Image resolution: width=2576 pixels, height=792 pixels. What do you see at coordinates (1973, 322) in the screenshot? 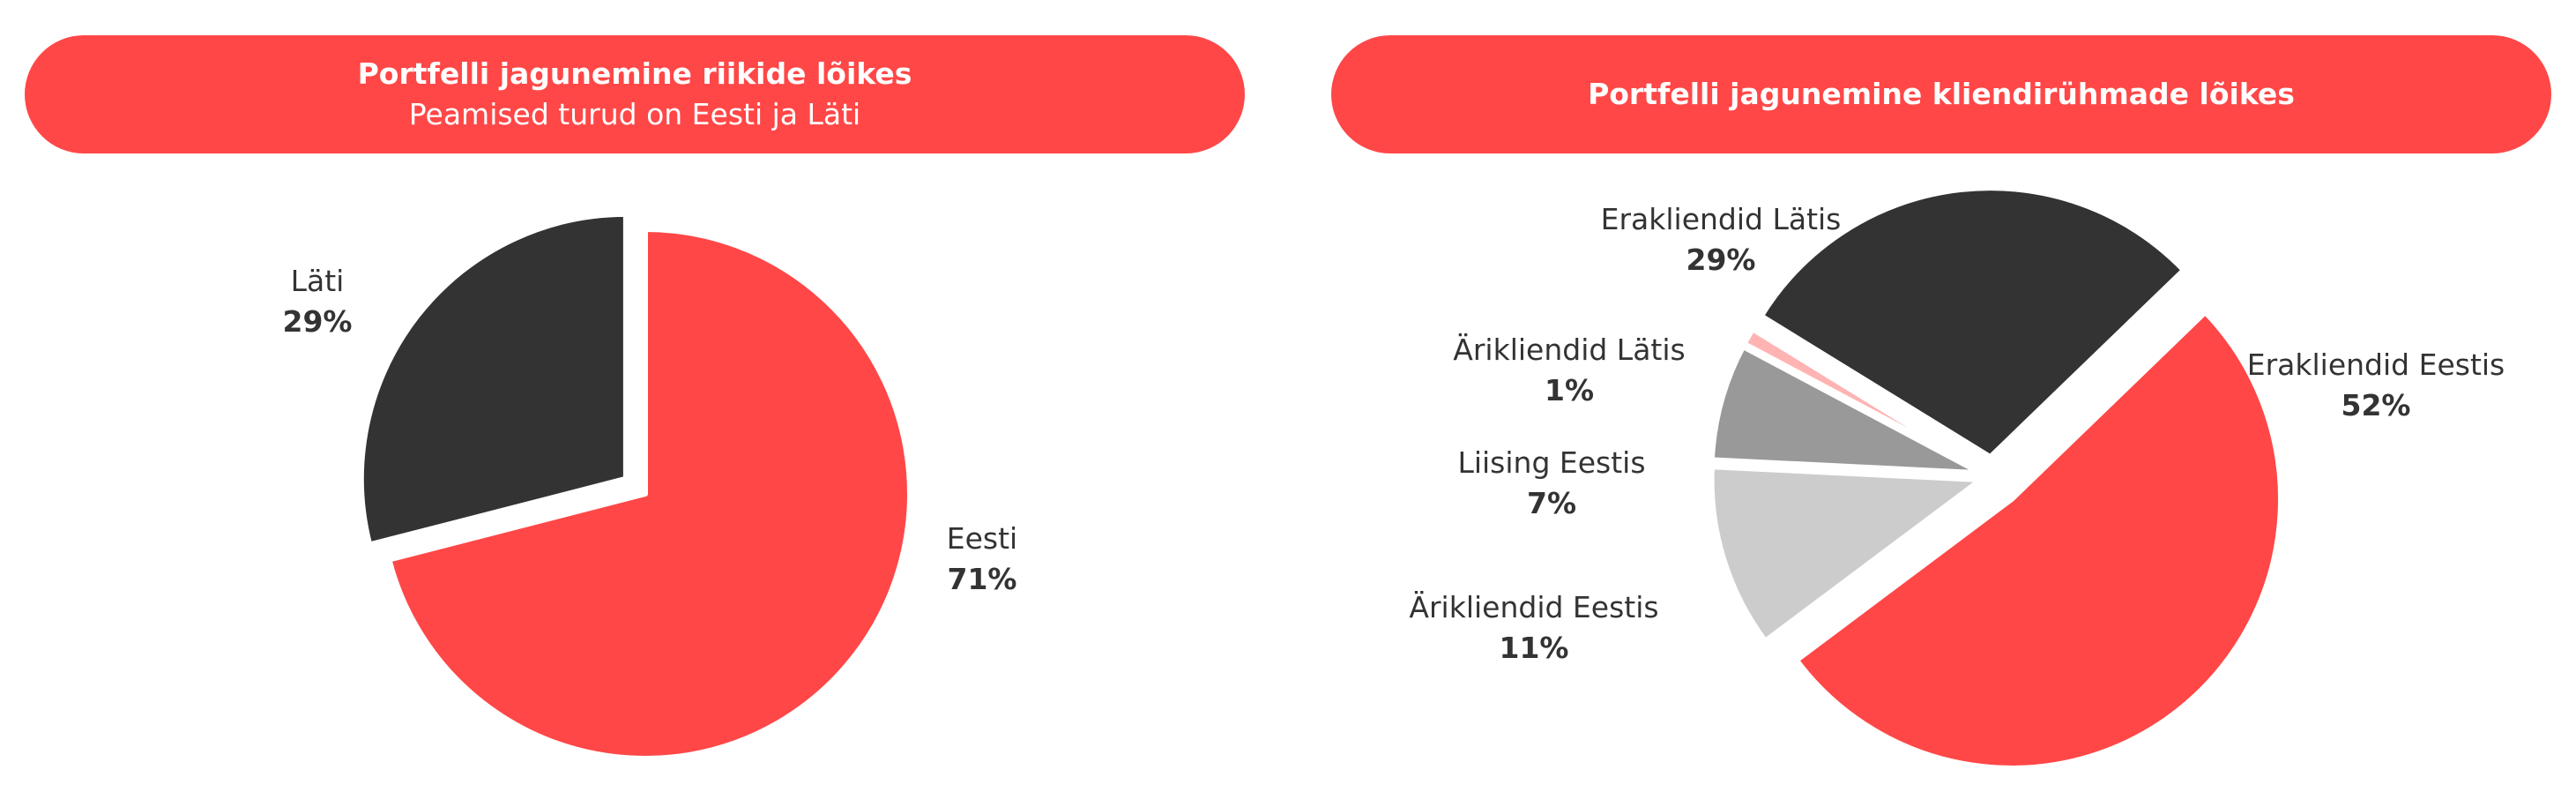
I see `pie-slice-erakliendid-latis` at bounding box center [1973, 322].